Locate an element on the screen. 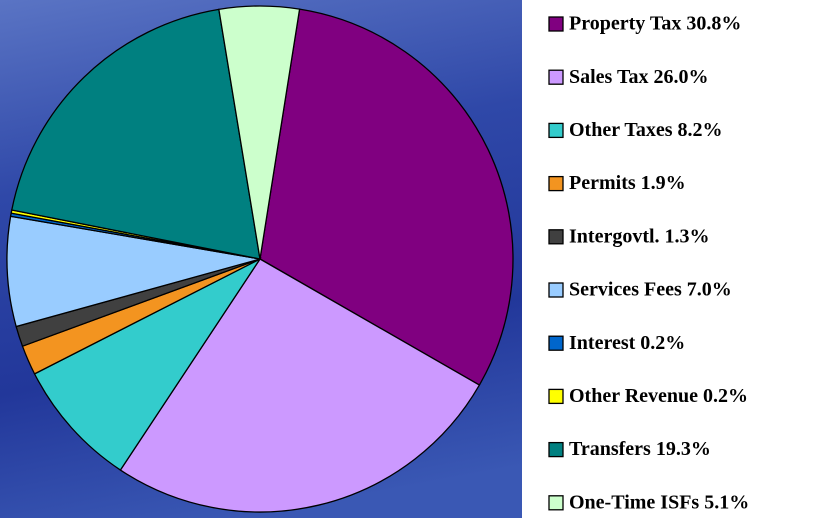 The width and height of the screenshot is (834, 518). legend-label: Other Taxes 8.2% is located at coordinates (646, 130).